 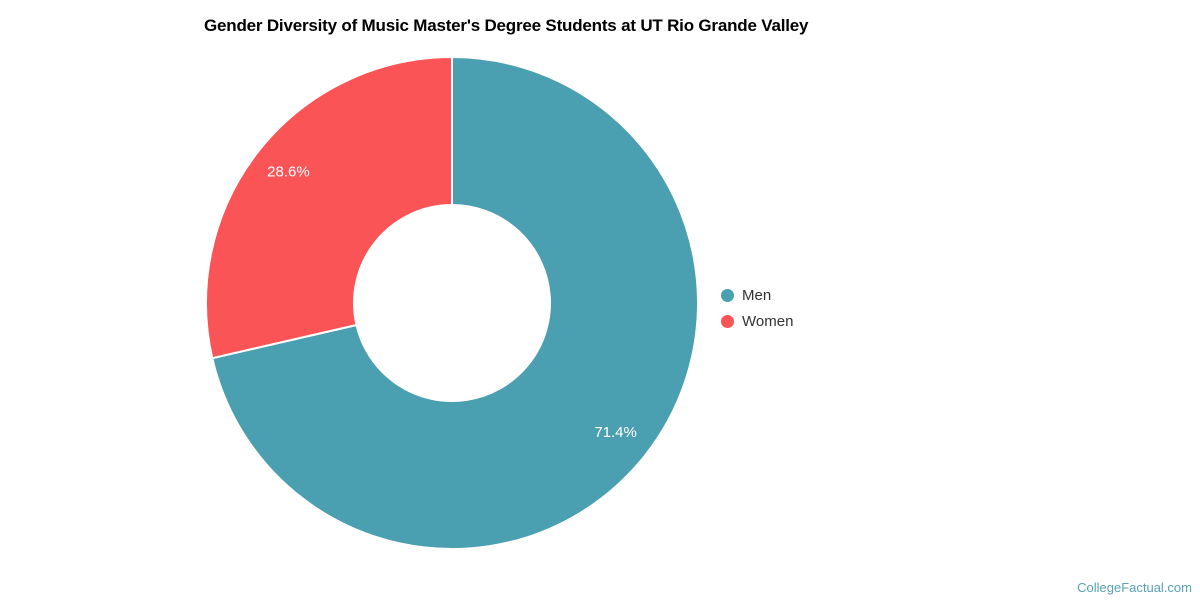 What do you see at coordinates (329, 208) in the screenshot?
I see `slice-women` at bounding box center [329, 208].